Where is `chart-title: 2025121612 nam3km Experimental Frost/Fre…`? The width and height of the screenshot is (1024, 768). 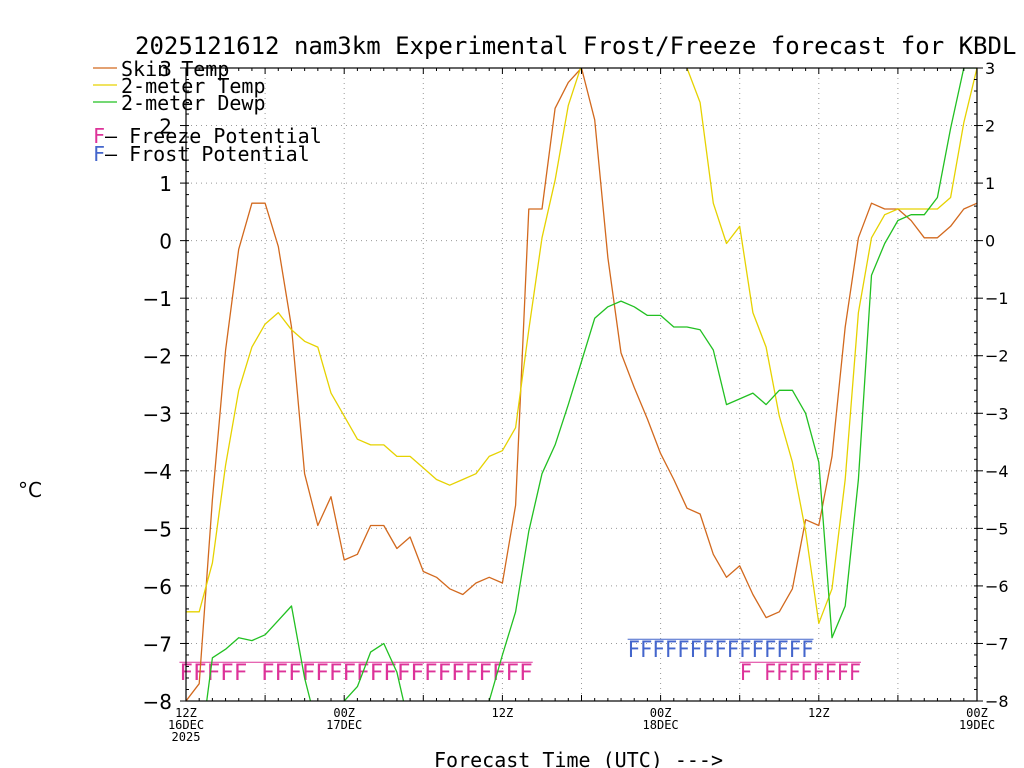 chart-title: 2025121612 nam3km Experimental Frost/Fre… is located at coordinates (575, 46).